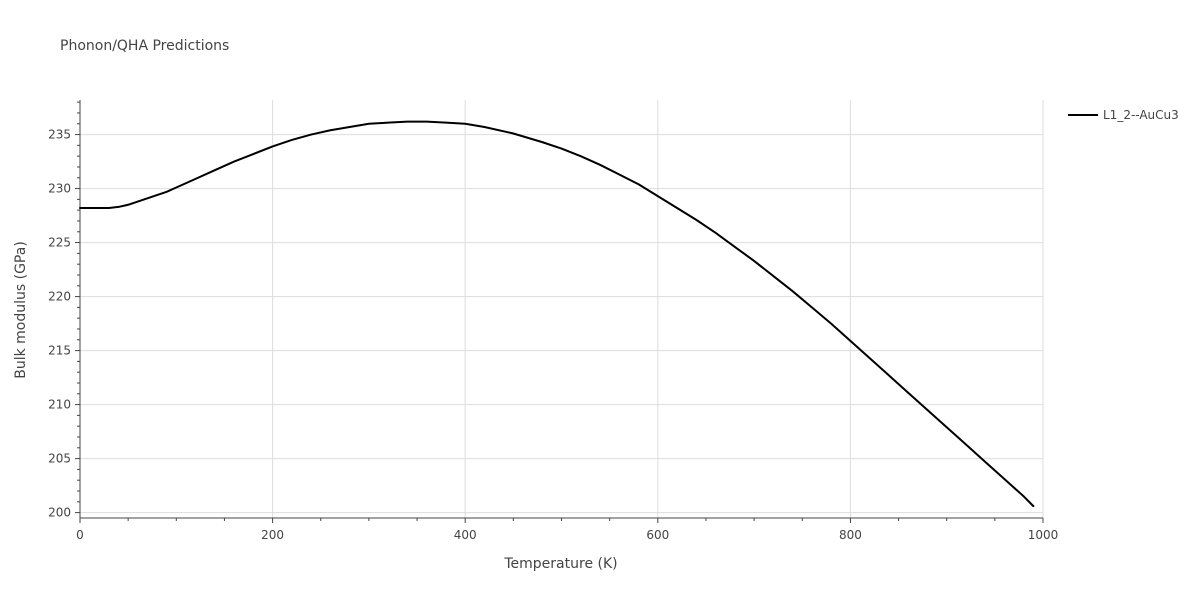 The image size is (1200, 600). Describe the element at coordinates (21, 310) in the screenshot. I see `y-axis-title: Bulk modulus (GPa)` at that location.